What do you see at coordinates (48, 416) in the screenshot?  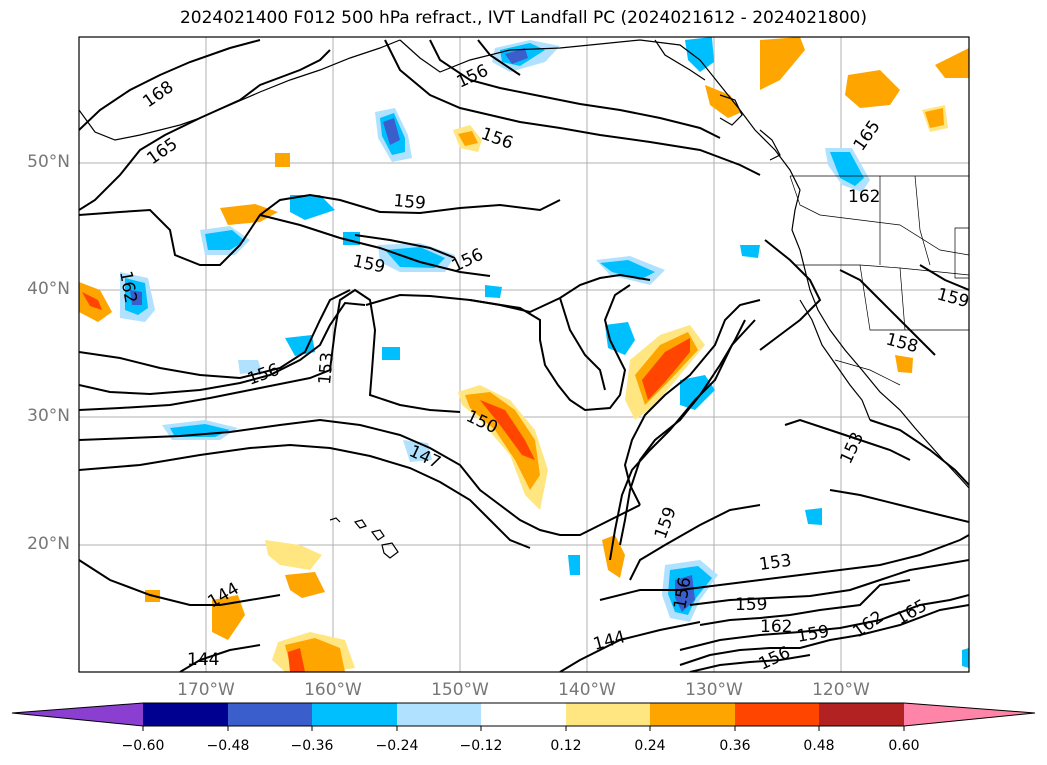 I see `lat-label: 30°N` at bounding box center [48, 416].